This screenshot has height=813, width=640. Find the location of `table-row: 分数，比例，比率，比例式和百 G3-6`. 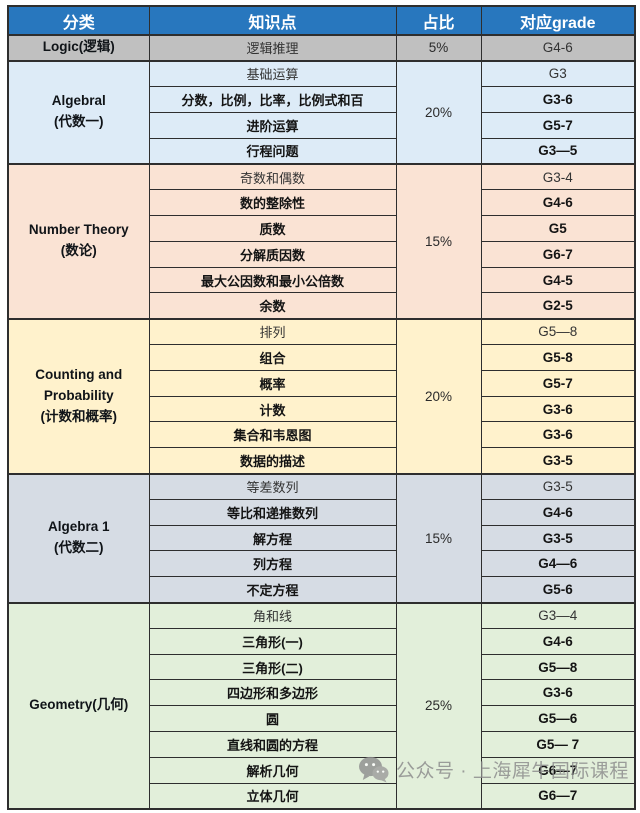

table-row: 分数，比例，比率，比例式和百 G3-6 is located at coordinates (322, 99).